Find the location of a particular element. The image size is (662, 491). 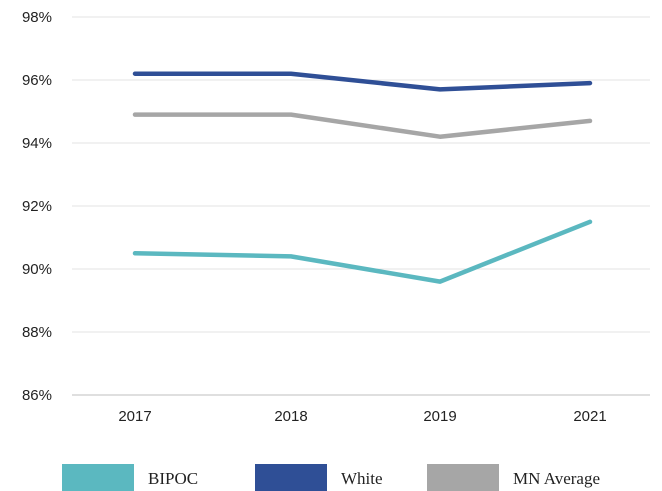

legend-label: MN Average is located at coordinates (556, 478).